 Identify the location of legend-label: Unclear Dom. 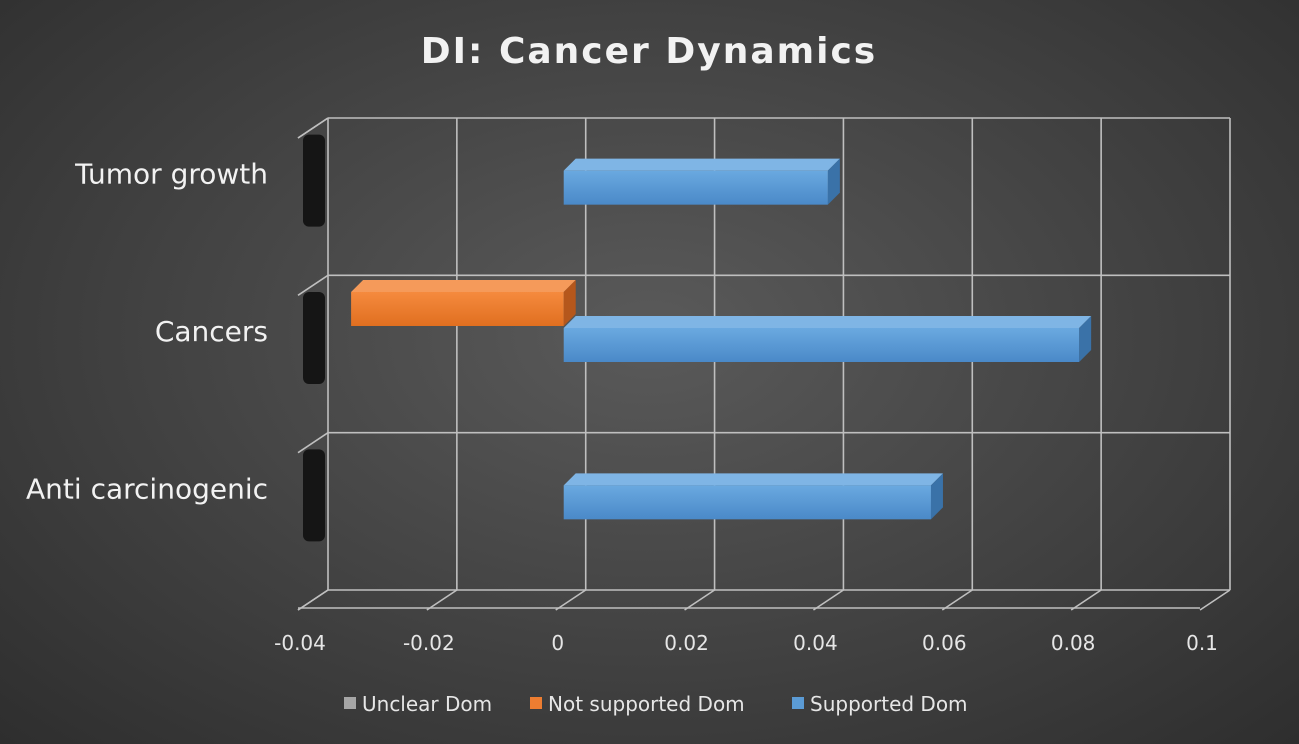
(427, 704).